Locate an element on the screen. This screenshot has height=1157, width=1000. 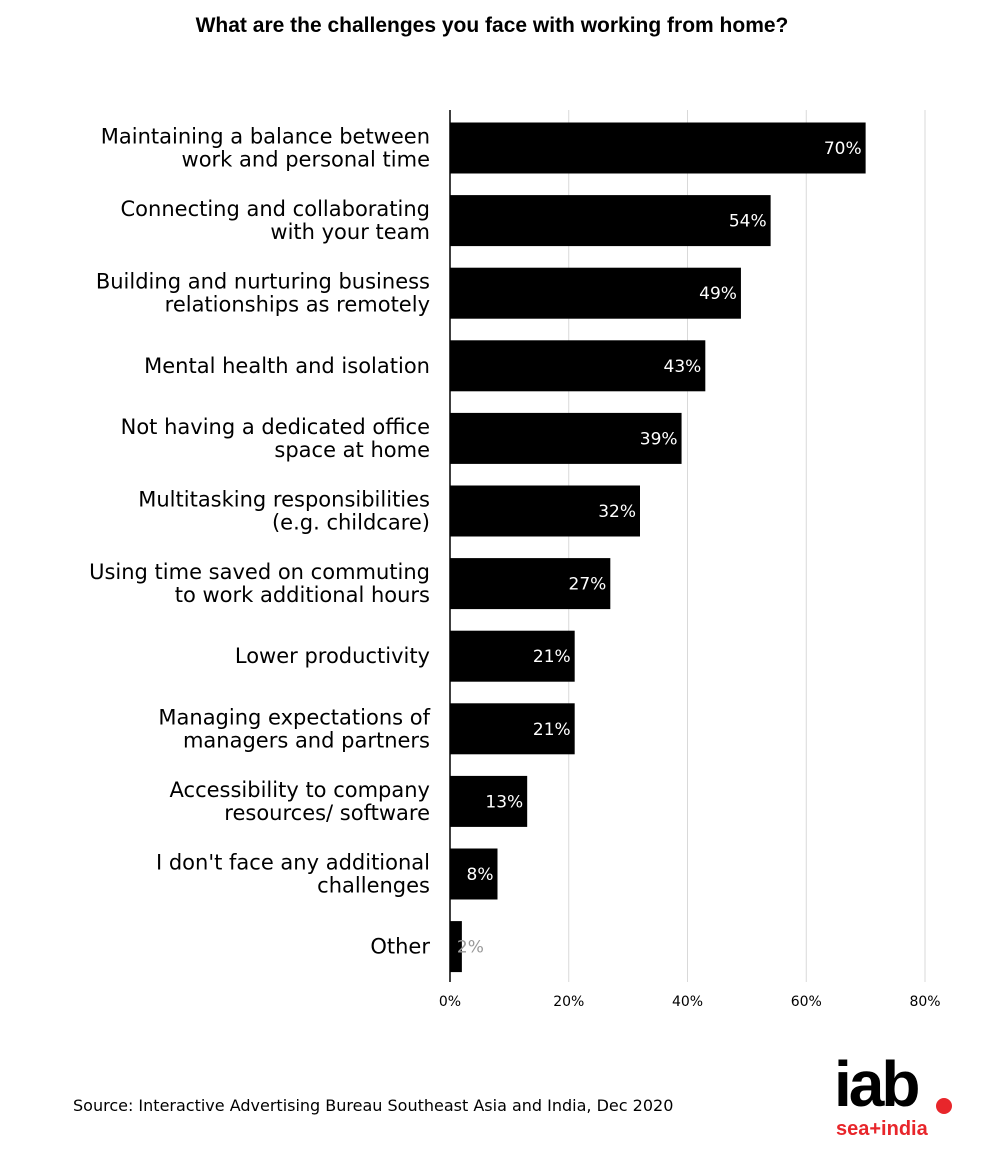
category-label-line: (e.g. childcare) is located at coordinates (351, 523).